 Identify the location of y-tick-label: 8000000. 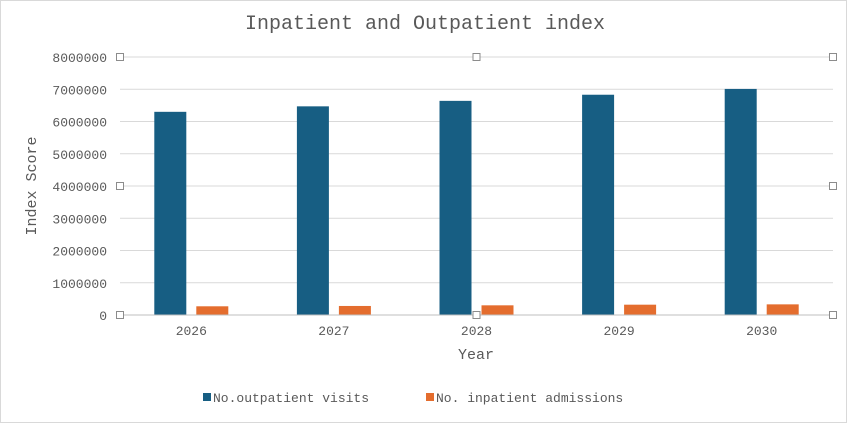
(79, 58).